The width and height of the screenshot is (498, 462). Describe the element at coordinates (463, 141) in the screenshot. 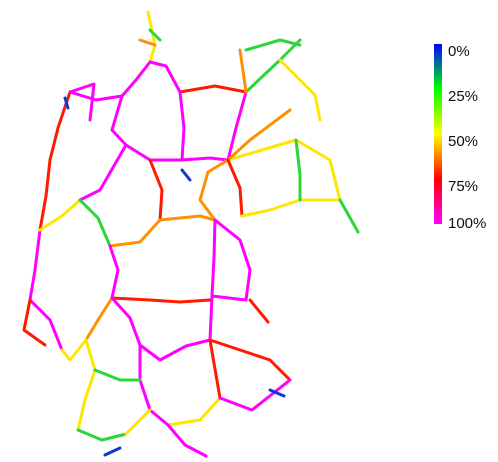

I see `legend-label-50: 50%` at that location.